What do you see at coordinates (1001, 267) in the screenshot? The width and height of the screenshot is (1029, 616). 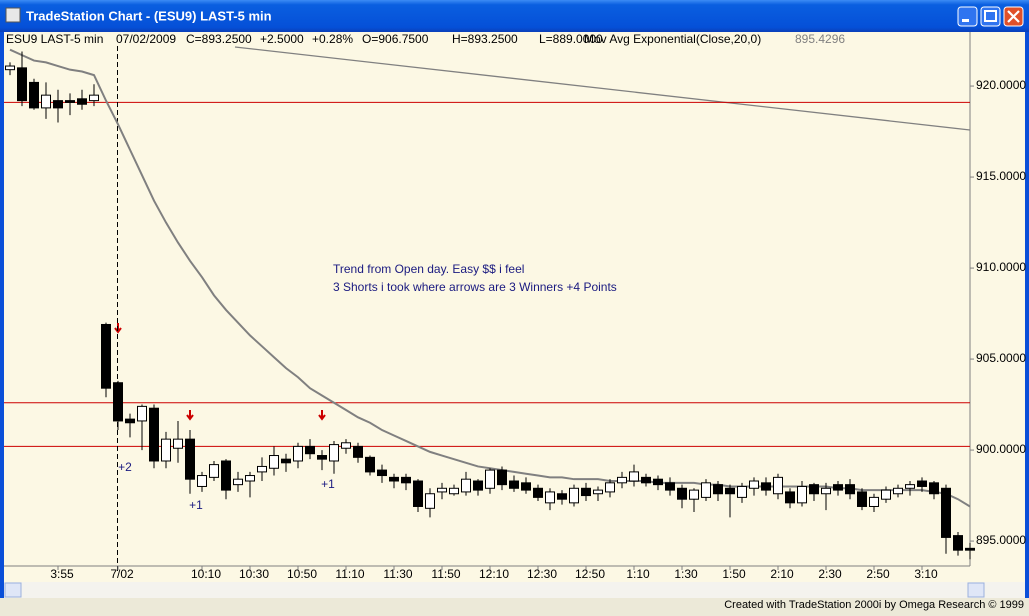 I see `y-tick-label: 910.0000` at bounding box center [1001, 267].